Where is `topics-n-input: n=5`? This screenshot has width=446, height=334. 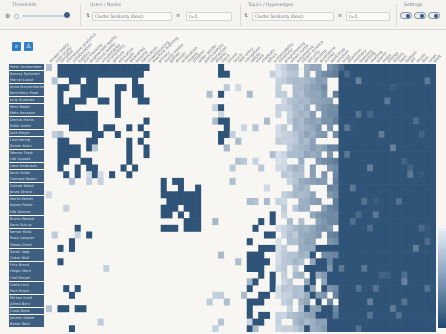
topics-n-input: n=5 is located at coordinates (368, 16).